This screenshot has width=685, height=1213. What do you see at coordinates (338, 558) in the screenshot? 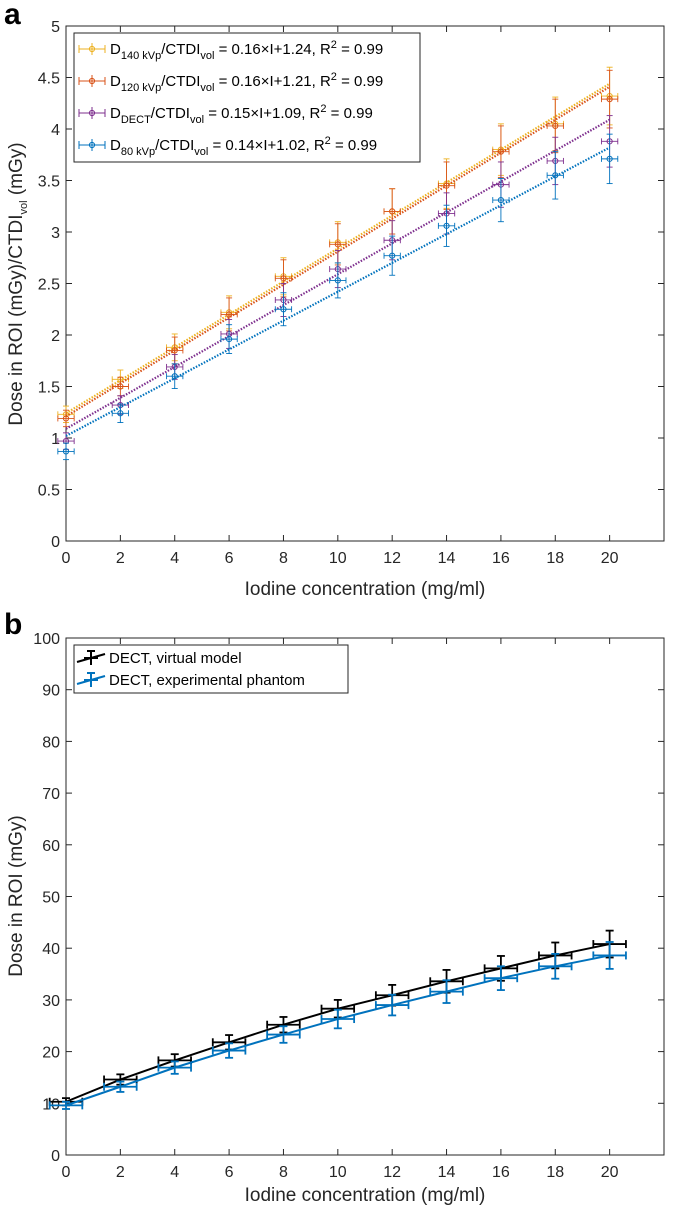
I see `a-x-tick-label: 10` at bounding box center [338, 558].